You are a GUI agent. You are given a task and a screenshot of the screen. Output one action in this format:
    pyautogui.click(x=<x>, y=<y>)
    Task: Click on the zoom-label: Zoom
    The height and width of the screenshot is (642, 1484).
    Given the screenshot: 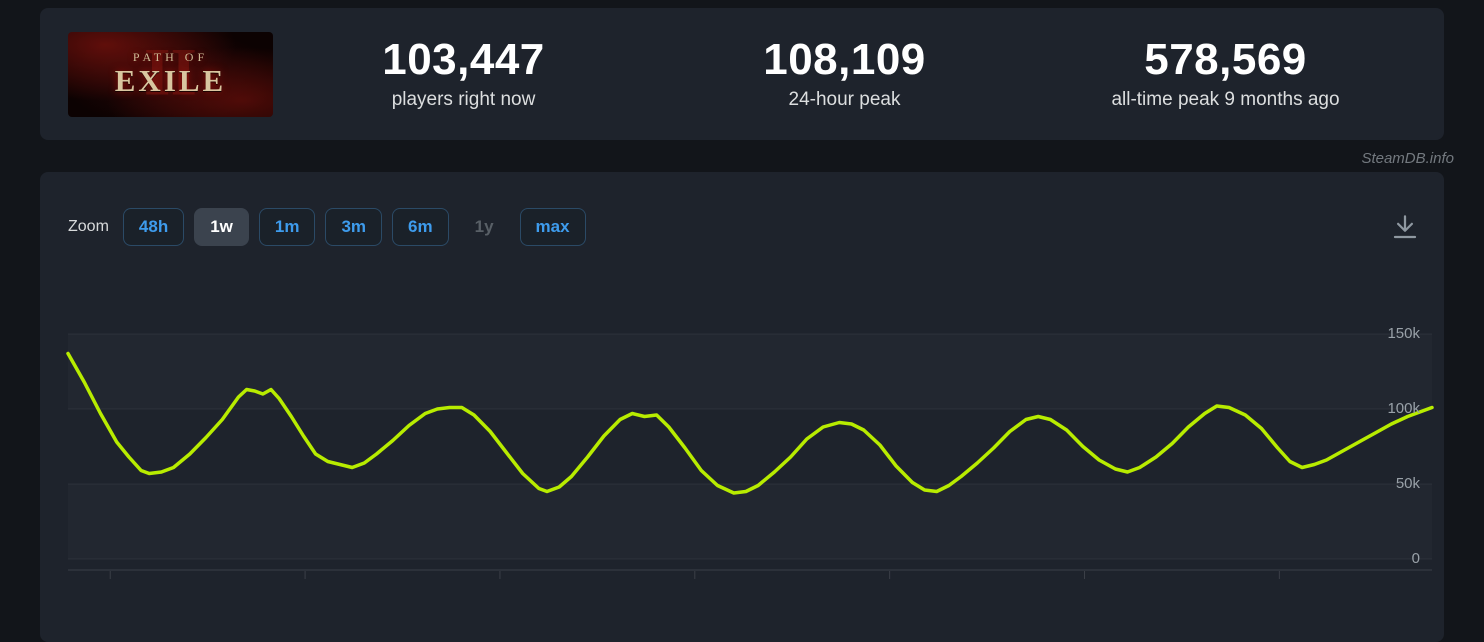 What is the action you would take?
    pyautogui.click(x=88, y=226)
    